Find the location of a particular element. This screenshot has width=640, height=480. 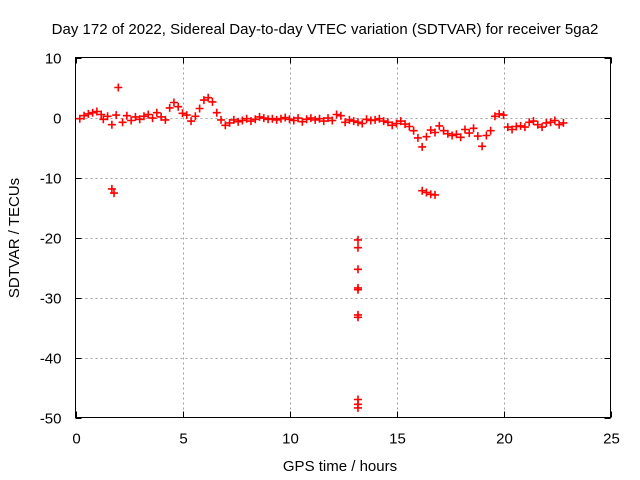

x-tick-label: 5 is located at coordinates (183, 439).